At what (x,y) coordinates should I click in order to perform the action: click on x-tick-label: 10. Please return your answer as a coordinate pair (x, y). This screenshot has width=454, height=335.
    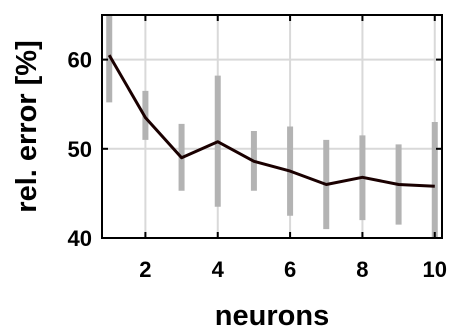
    Looking at the image, I should click on (435, 269).